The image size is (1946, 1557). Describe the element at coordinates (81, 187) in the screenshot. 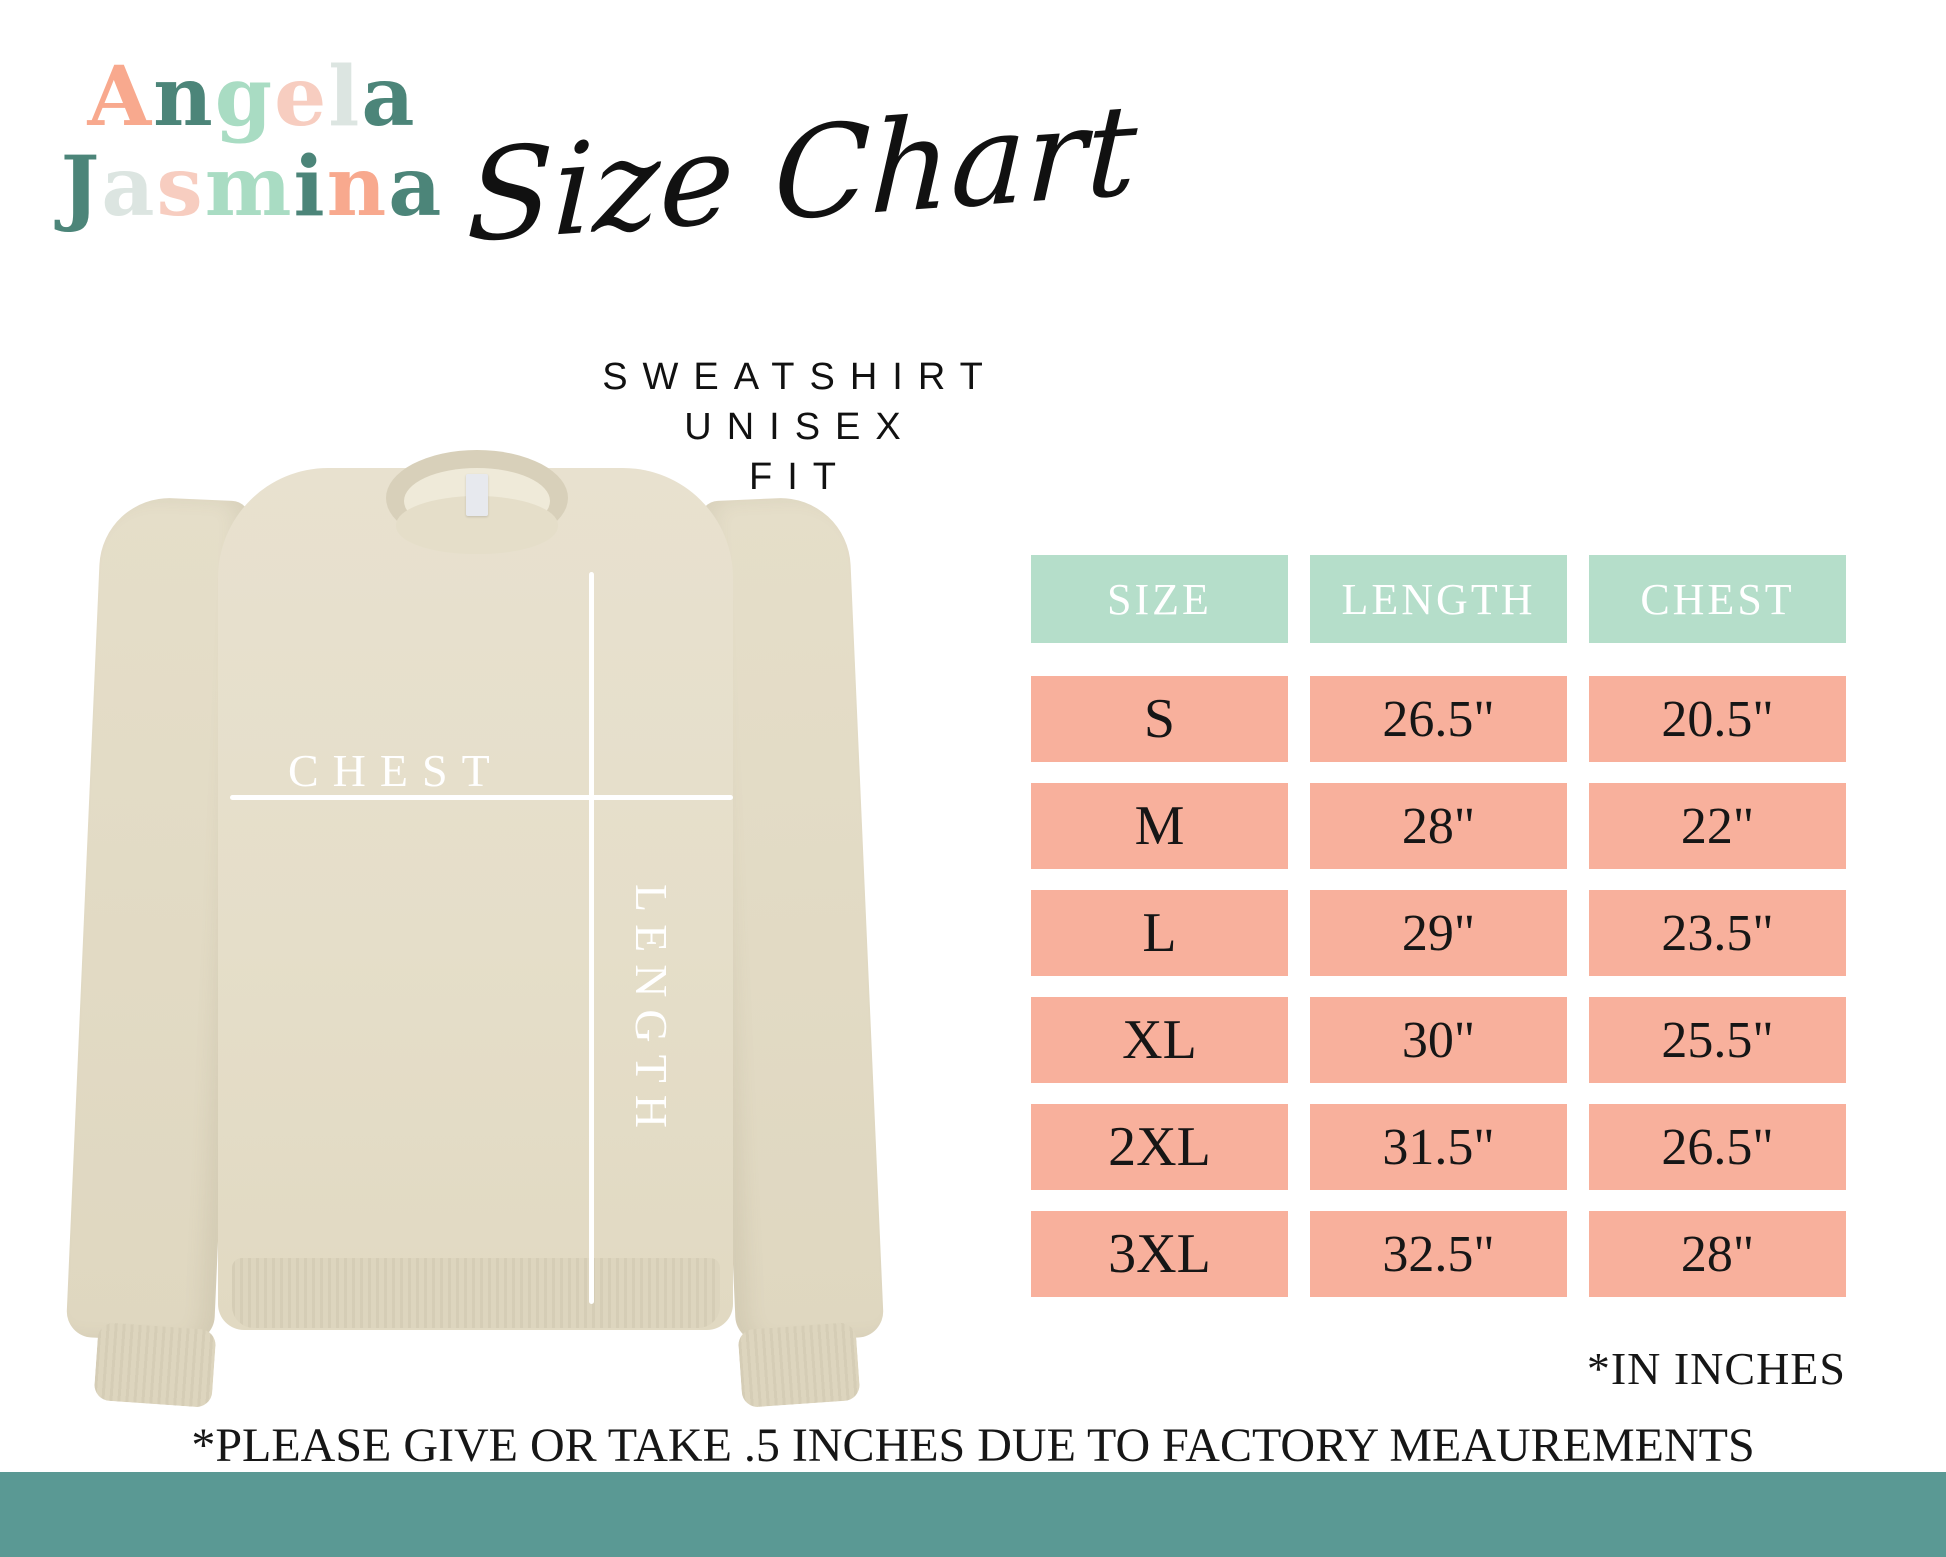

I see `logo-letter: J` at that location.